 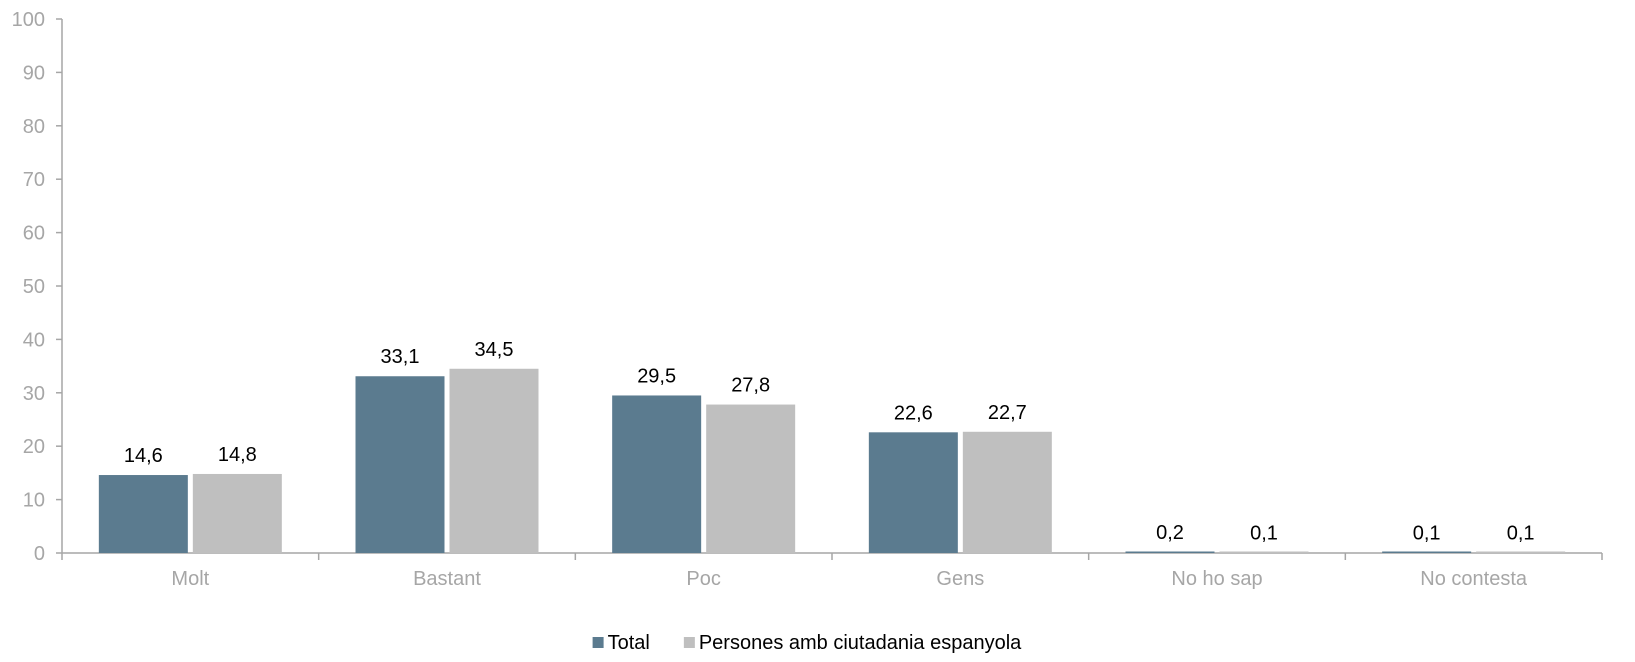 I want to click on y-tick-label: 0, so click(x=39, y=554).